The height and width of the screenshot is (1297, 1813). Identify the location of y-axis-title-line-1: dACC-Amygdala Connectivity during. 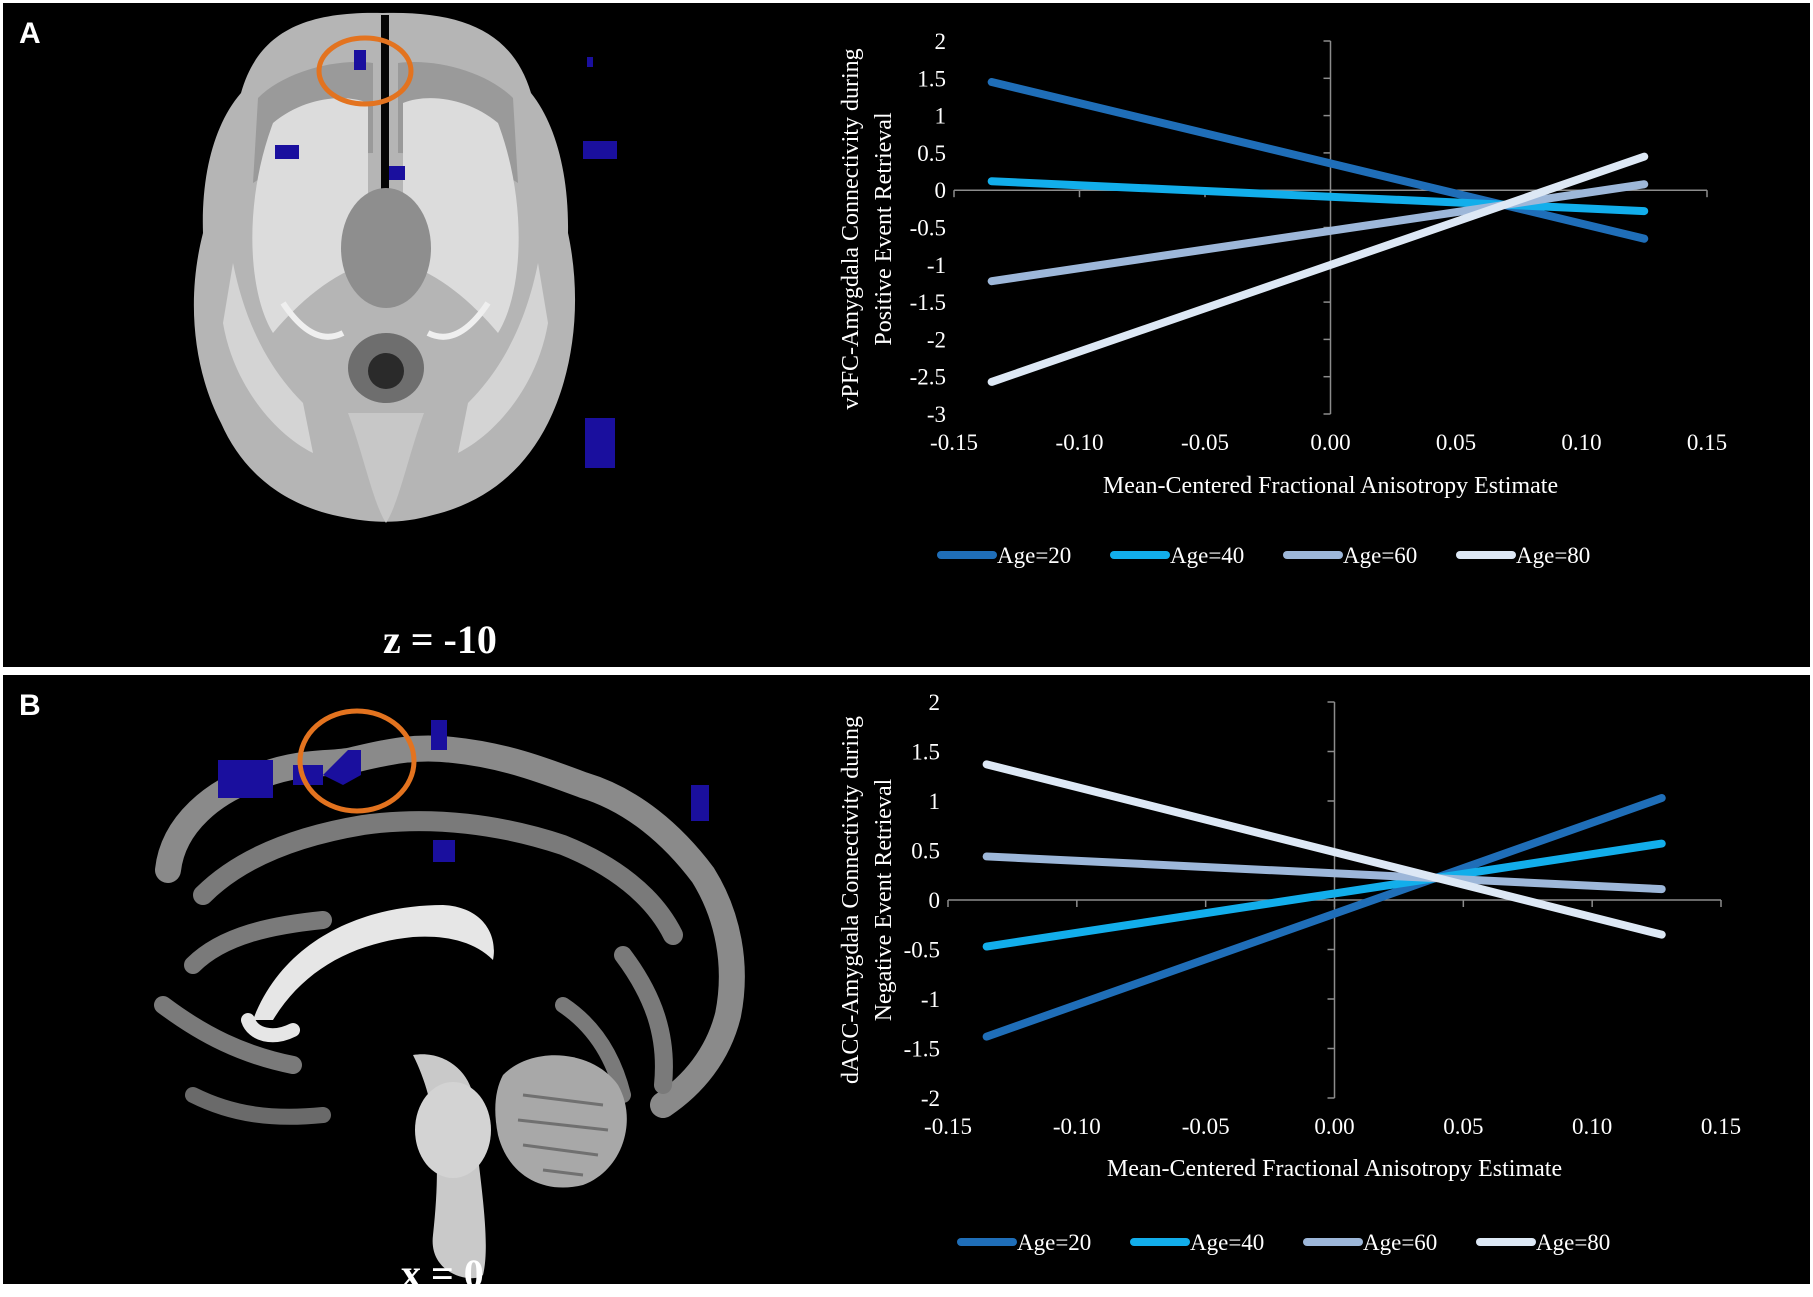
(851, 900).